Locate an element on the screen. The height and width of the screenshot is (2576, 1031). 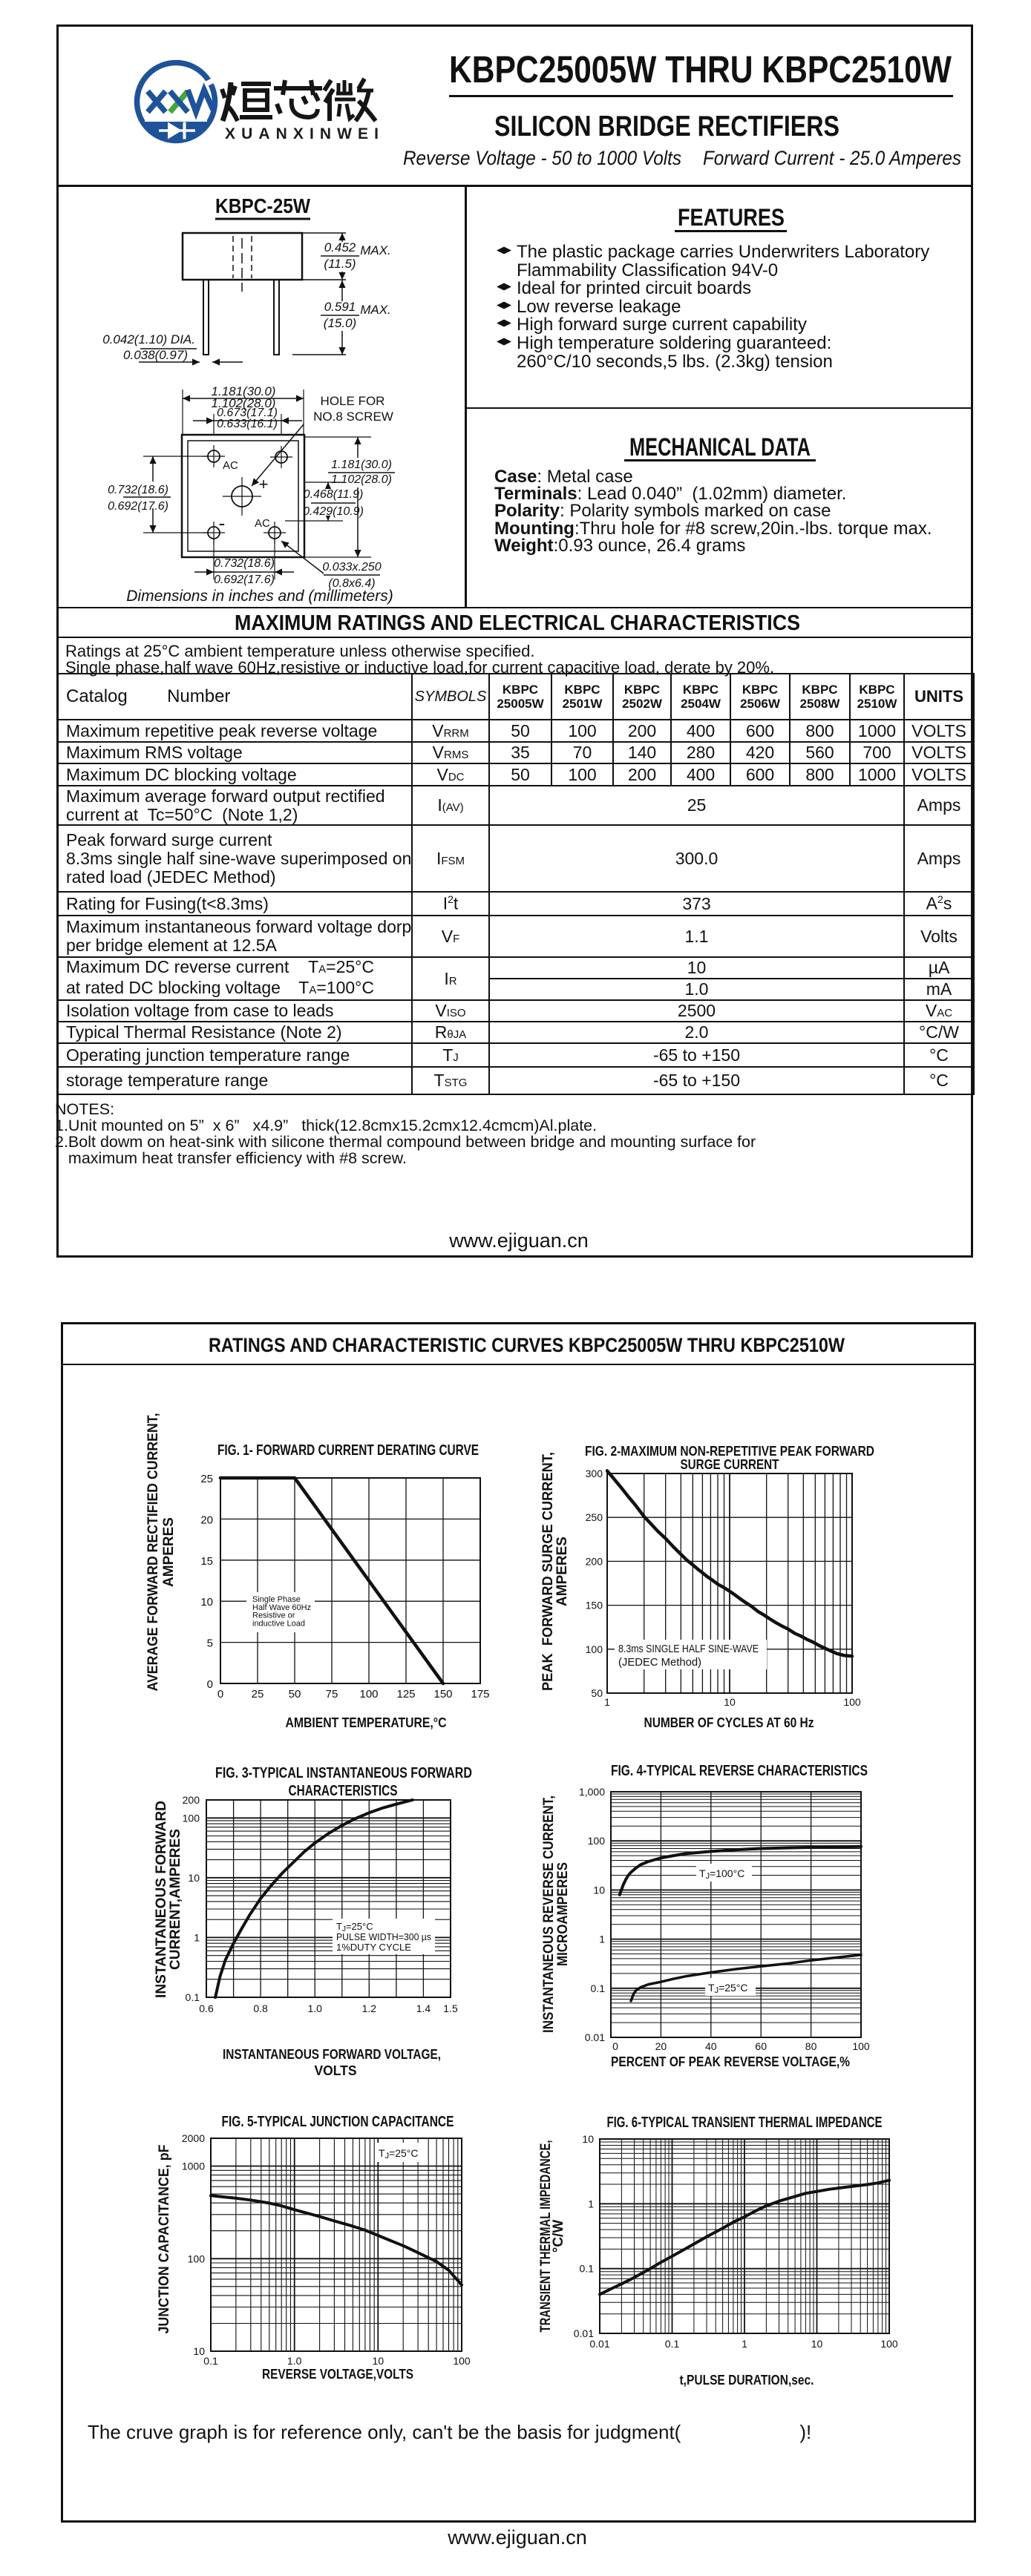
svg-text: XUANXINWEI is located at coordinates (302, 133).